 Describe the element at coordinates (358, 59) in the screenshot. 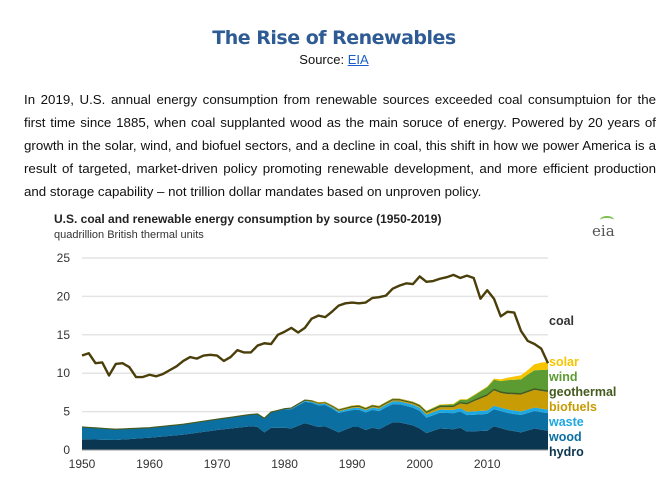

I see `eia-source-link: EIA` at that location.